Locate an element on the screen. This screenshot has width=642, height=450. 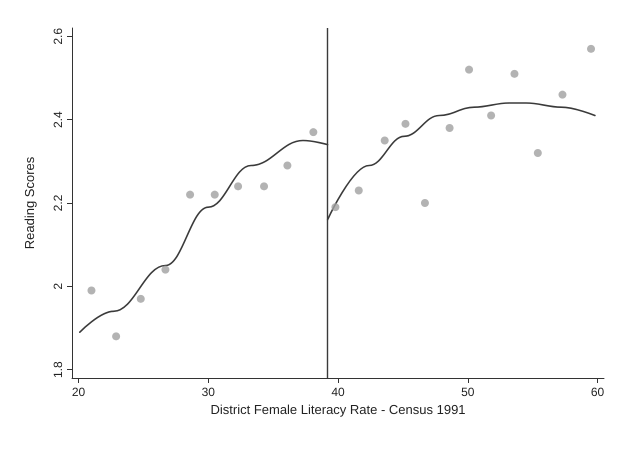
x-tick-label: 40 is located at coordinates (338, 392).